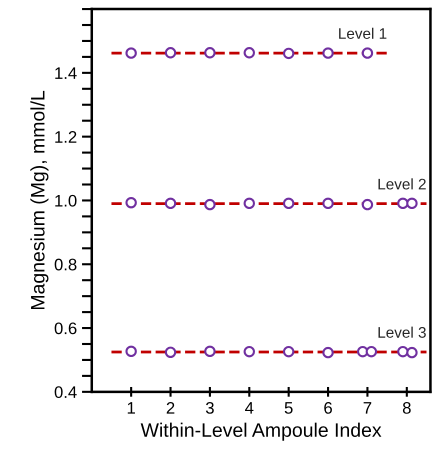 This screenshot has width=437, height=453. Describe the element at coordinates (249, 408) in the screenshot. I see `x-tick-label: 4` at that location.